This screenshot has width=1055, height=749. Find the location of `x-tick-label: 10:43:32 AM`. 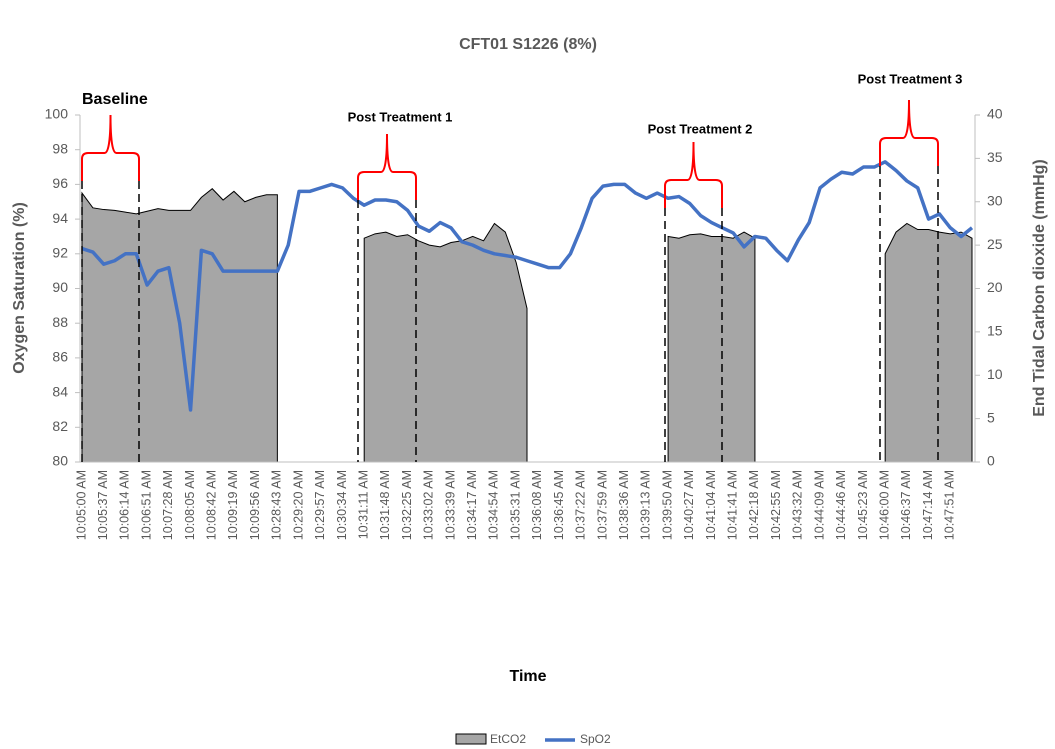

x-tick-label: 10:43:32 AM is located at coordinates (798, 505).